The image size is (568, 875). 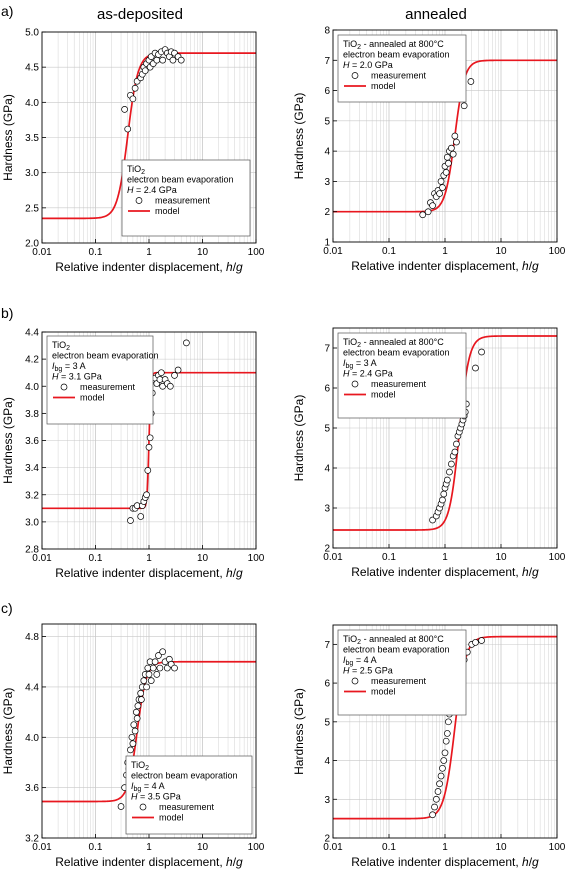 I want to click on legend-box, so click(x=100, y=380).